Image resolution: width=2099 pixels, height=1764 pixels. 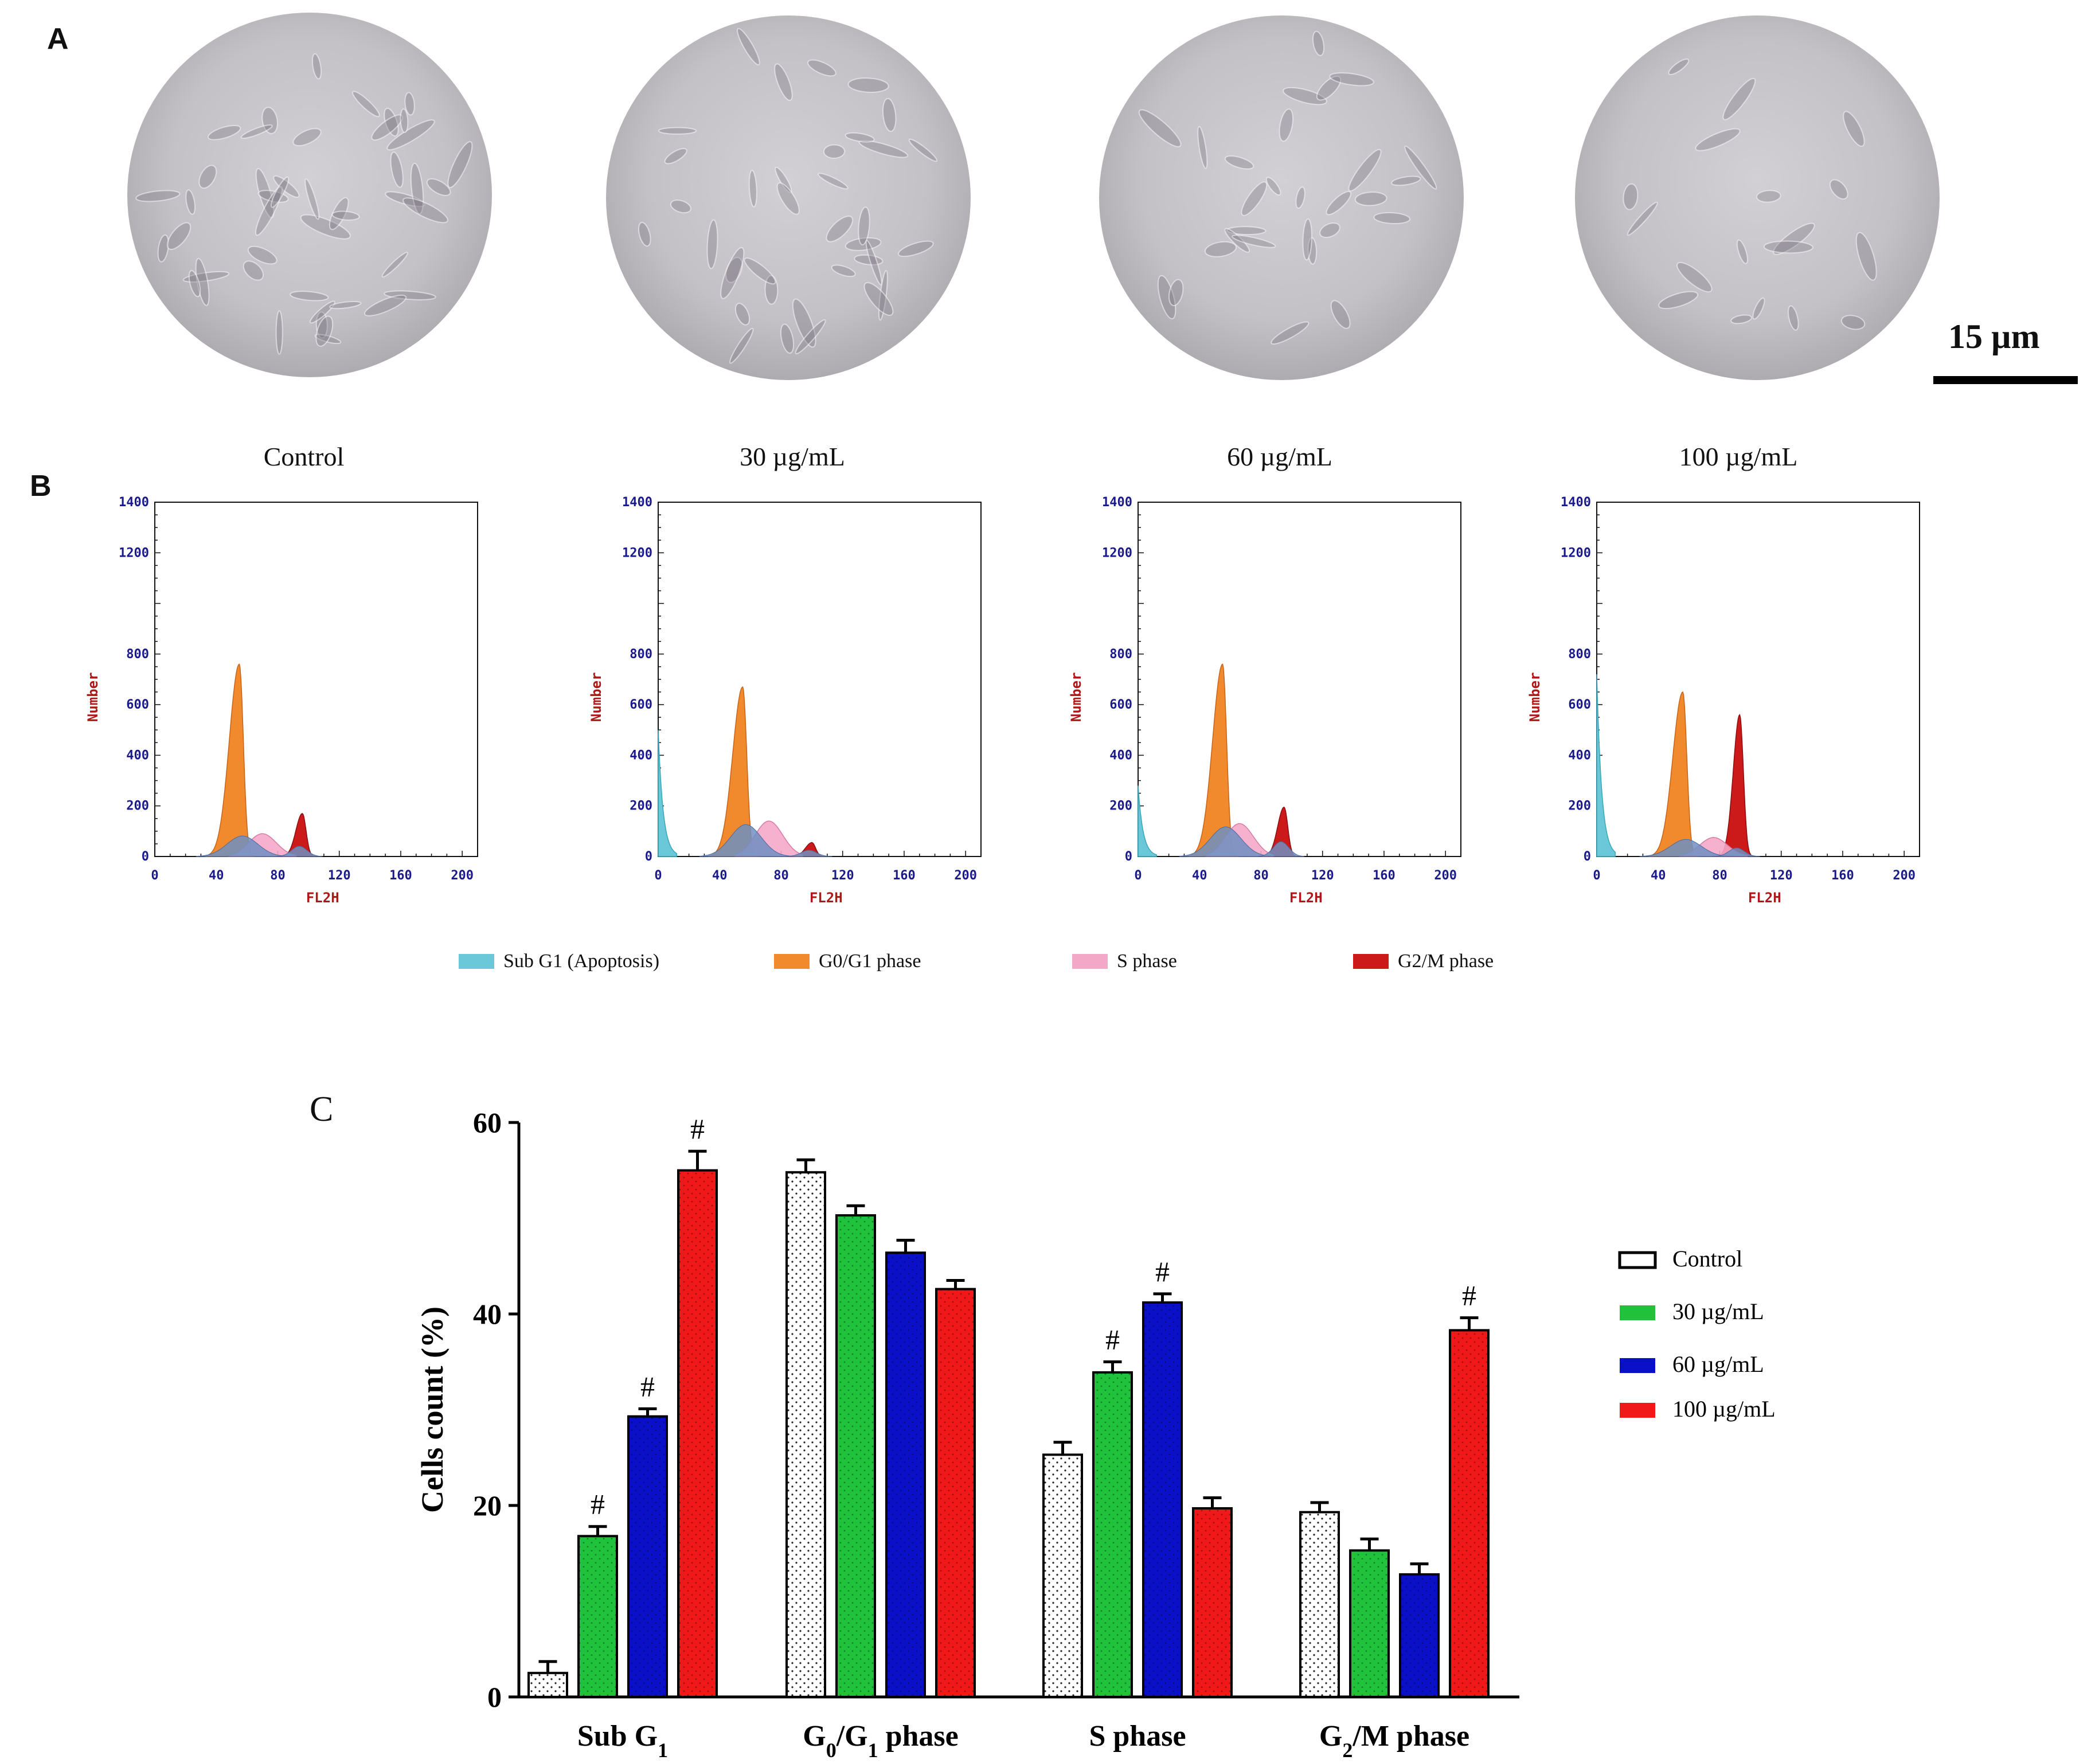 I want to click on legend-label-s: S phase, so click(x=1147, y=961).